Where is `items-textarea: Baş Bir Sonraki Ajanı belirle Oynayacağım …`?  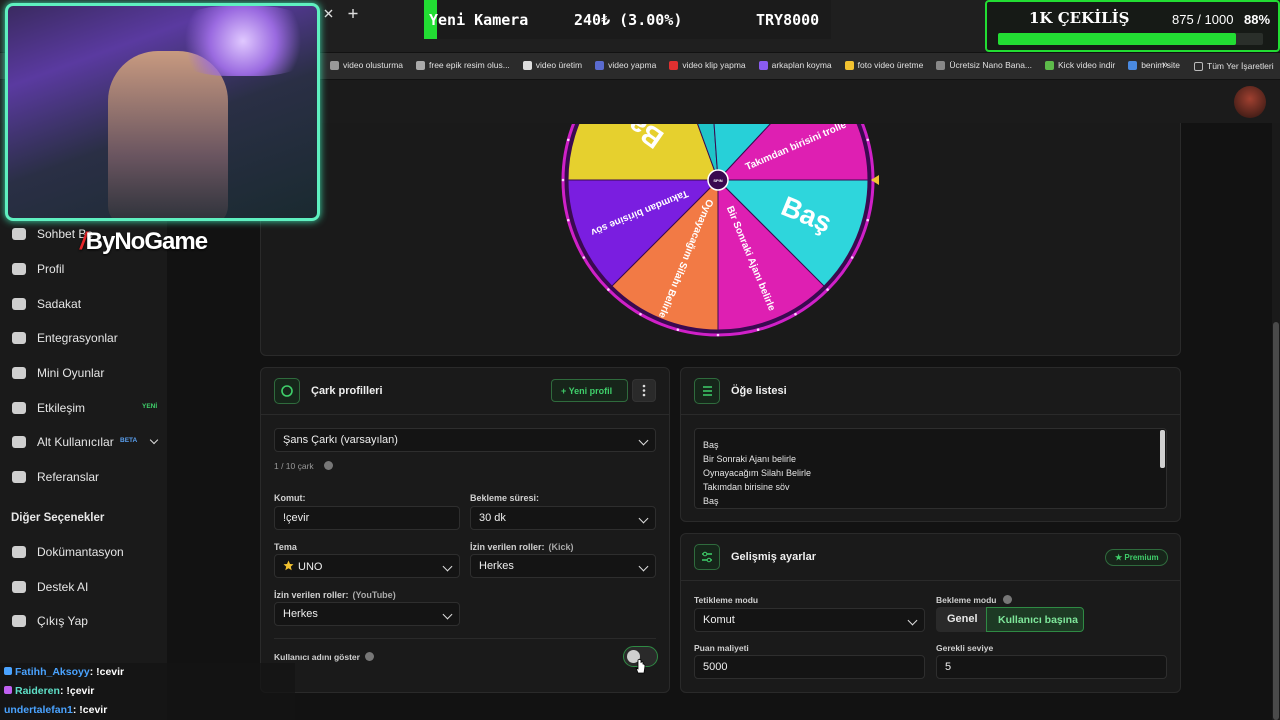 items-textarea: Baş Bir Sonraki Ajanı belirle Oynayacağım … is located at coordinates (930, 468).